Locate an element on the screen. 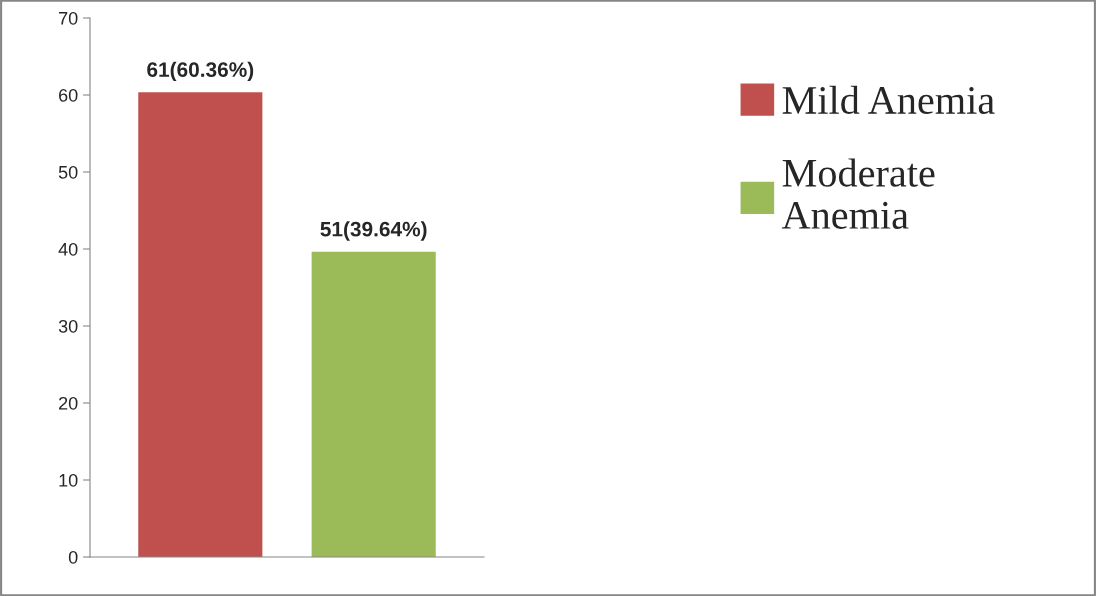  y-tick-label: 10 is located at coordinates (68, 480).